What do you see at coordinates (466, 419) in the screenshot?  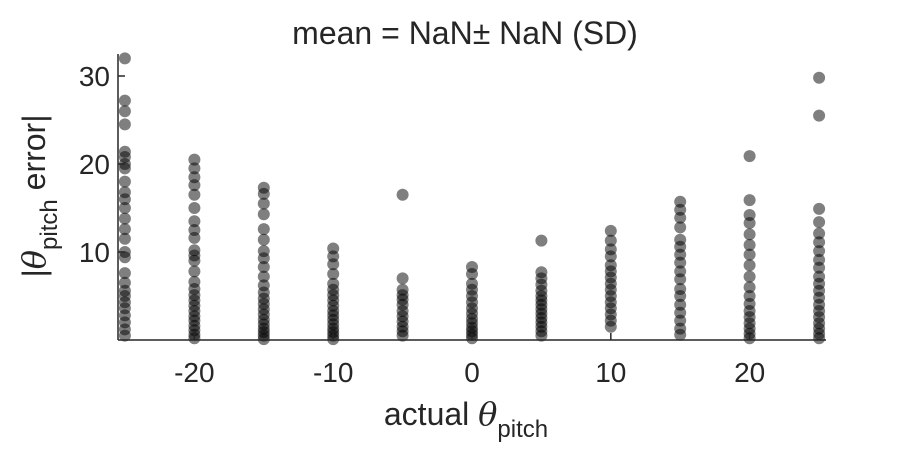 I see `x-axis-label: actual θpitch` at bounding box center [466, 419].